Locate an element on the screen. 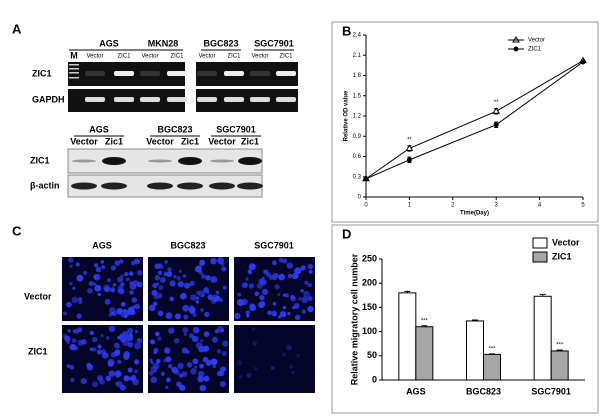  line is located at coordinates (474, 120).